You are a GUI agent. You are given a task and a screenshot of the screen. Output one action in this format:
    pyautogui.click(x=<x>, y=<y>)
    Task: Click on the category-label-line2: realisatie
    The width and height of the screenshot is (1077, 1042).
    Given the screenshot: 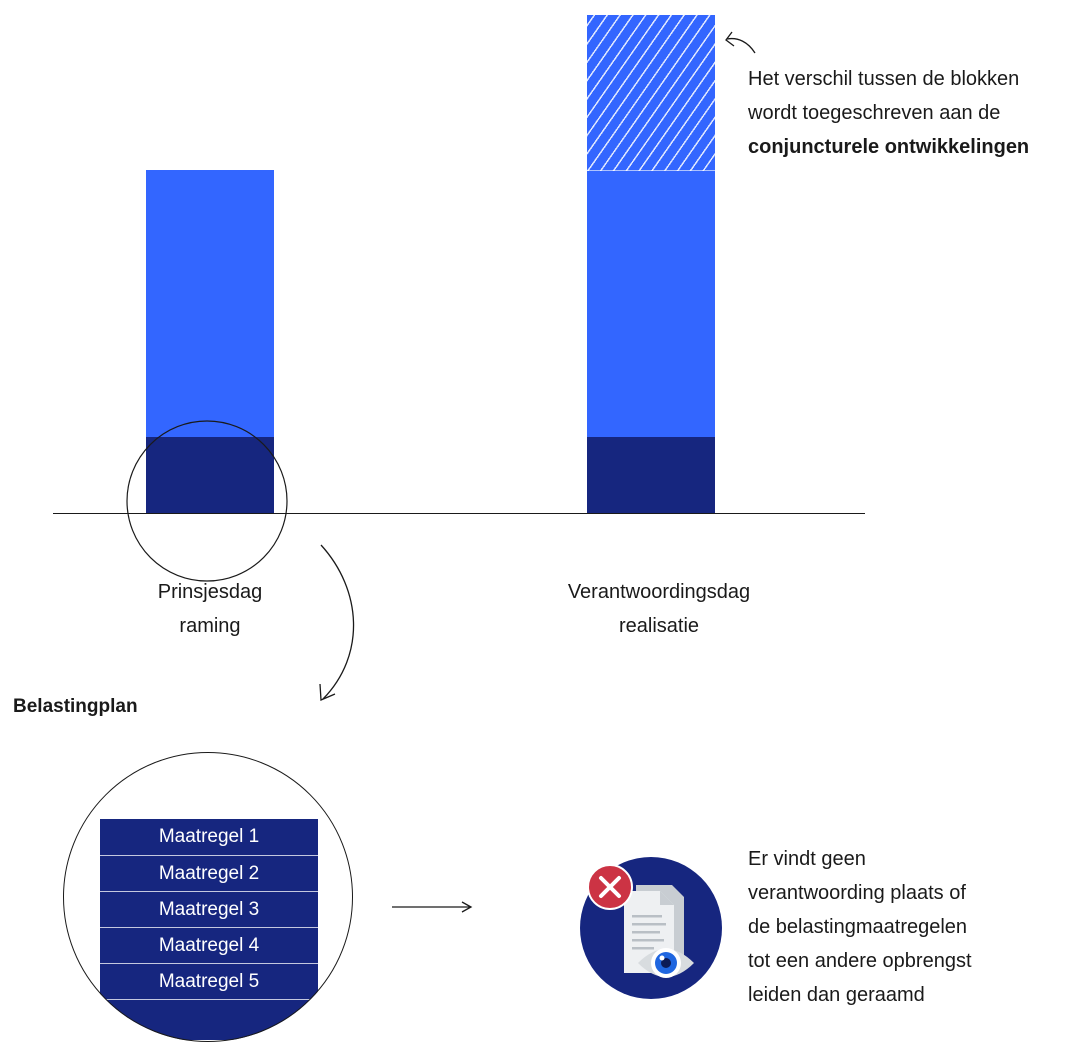 What is the action you would take?
    pyautogui.click(x=659, y=626)
    